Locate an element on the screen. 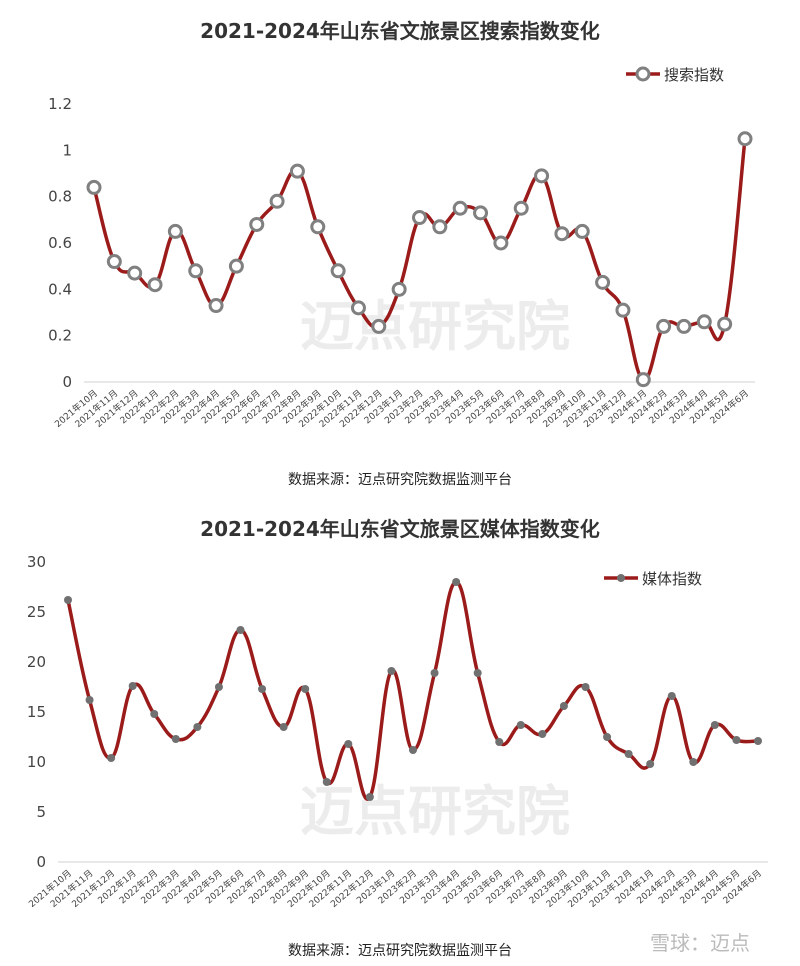 The image size is (800, 966). chart-title: 2021-2024年山东省文旅景区搜索指数变化 is located at coordinates (400, 31).